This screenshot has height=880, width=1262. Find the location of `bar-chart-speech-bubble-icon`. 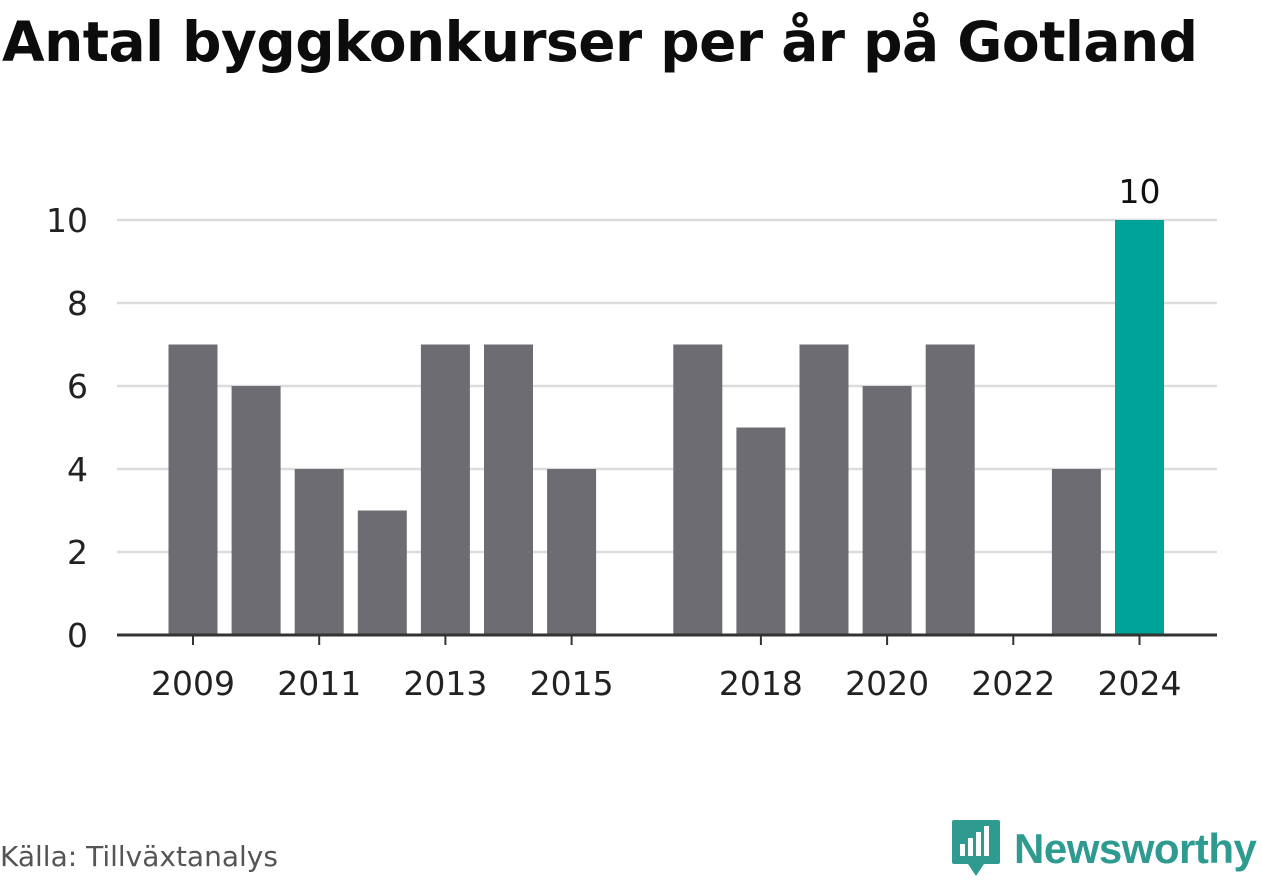

bar-chart-speech-bubble-icon is located at coordinates (976, 848).